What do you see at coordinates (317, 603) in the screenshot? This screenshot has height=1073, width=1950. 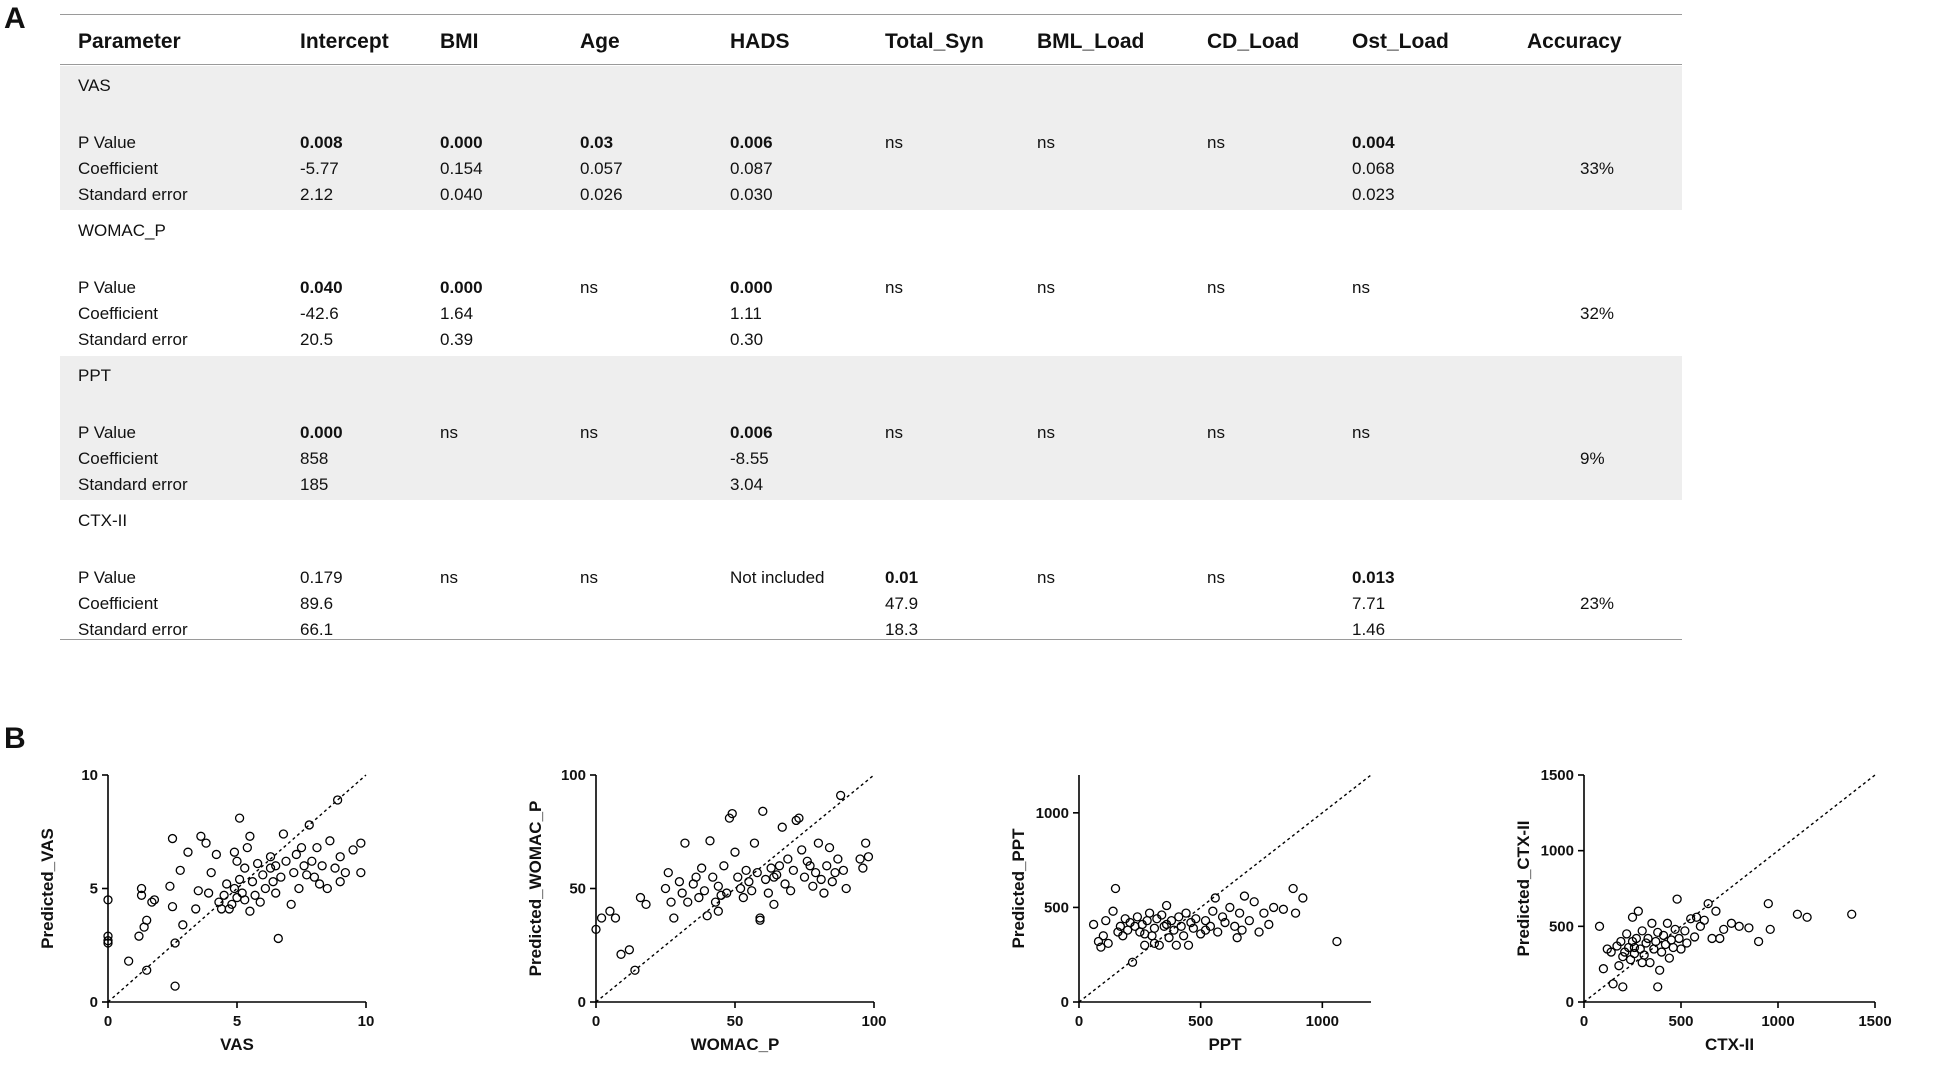 I see `table-cell: 89.6` at bounding box center [317, 603].